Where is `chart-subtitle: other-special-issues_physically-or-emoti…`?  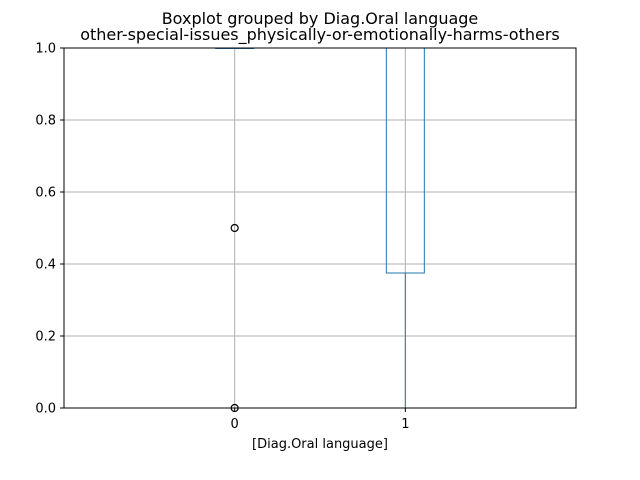
chart-subtitle: other-special-issues_physically-or-emoti… is located at coordinates (320, 35).